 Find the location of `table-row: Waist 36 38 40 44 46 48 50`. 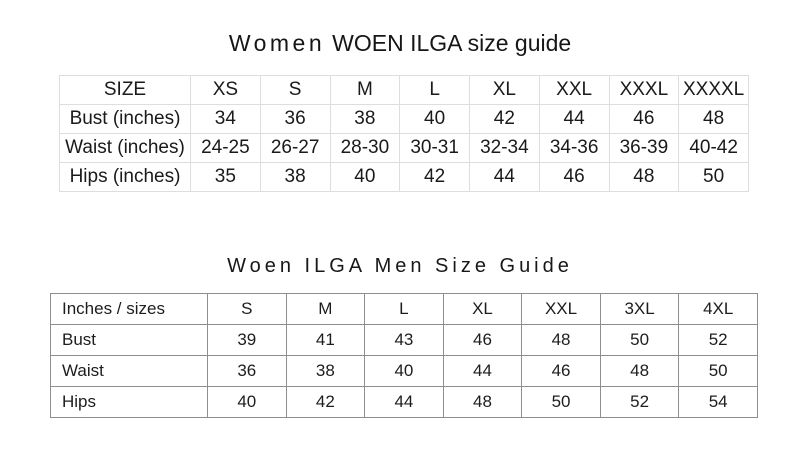

table-row: Waist 36 38 40 44 46 48 50 is located at coordinates (404, 371).